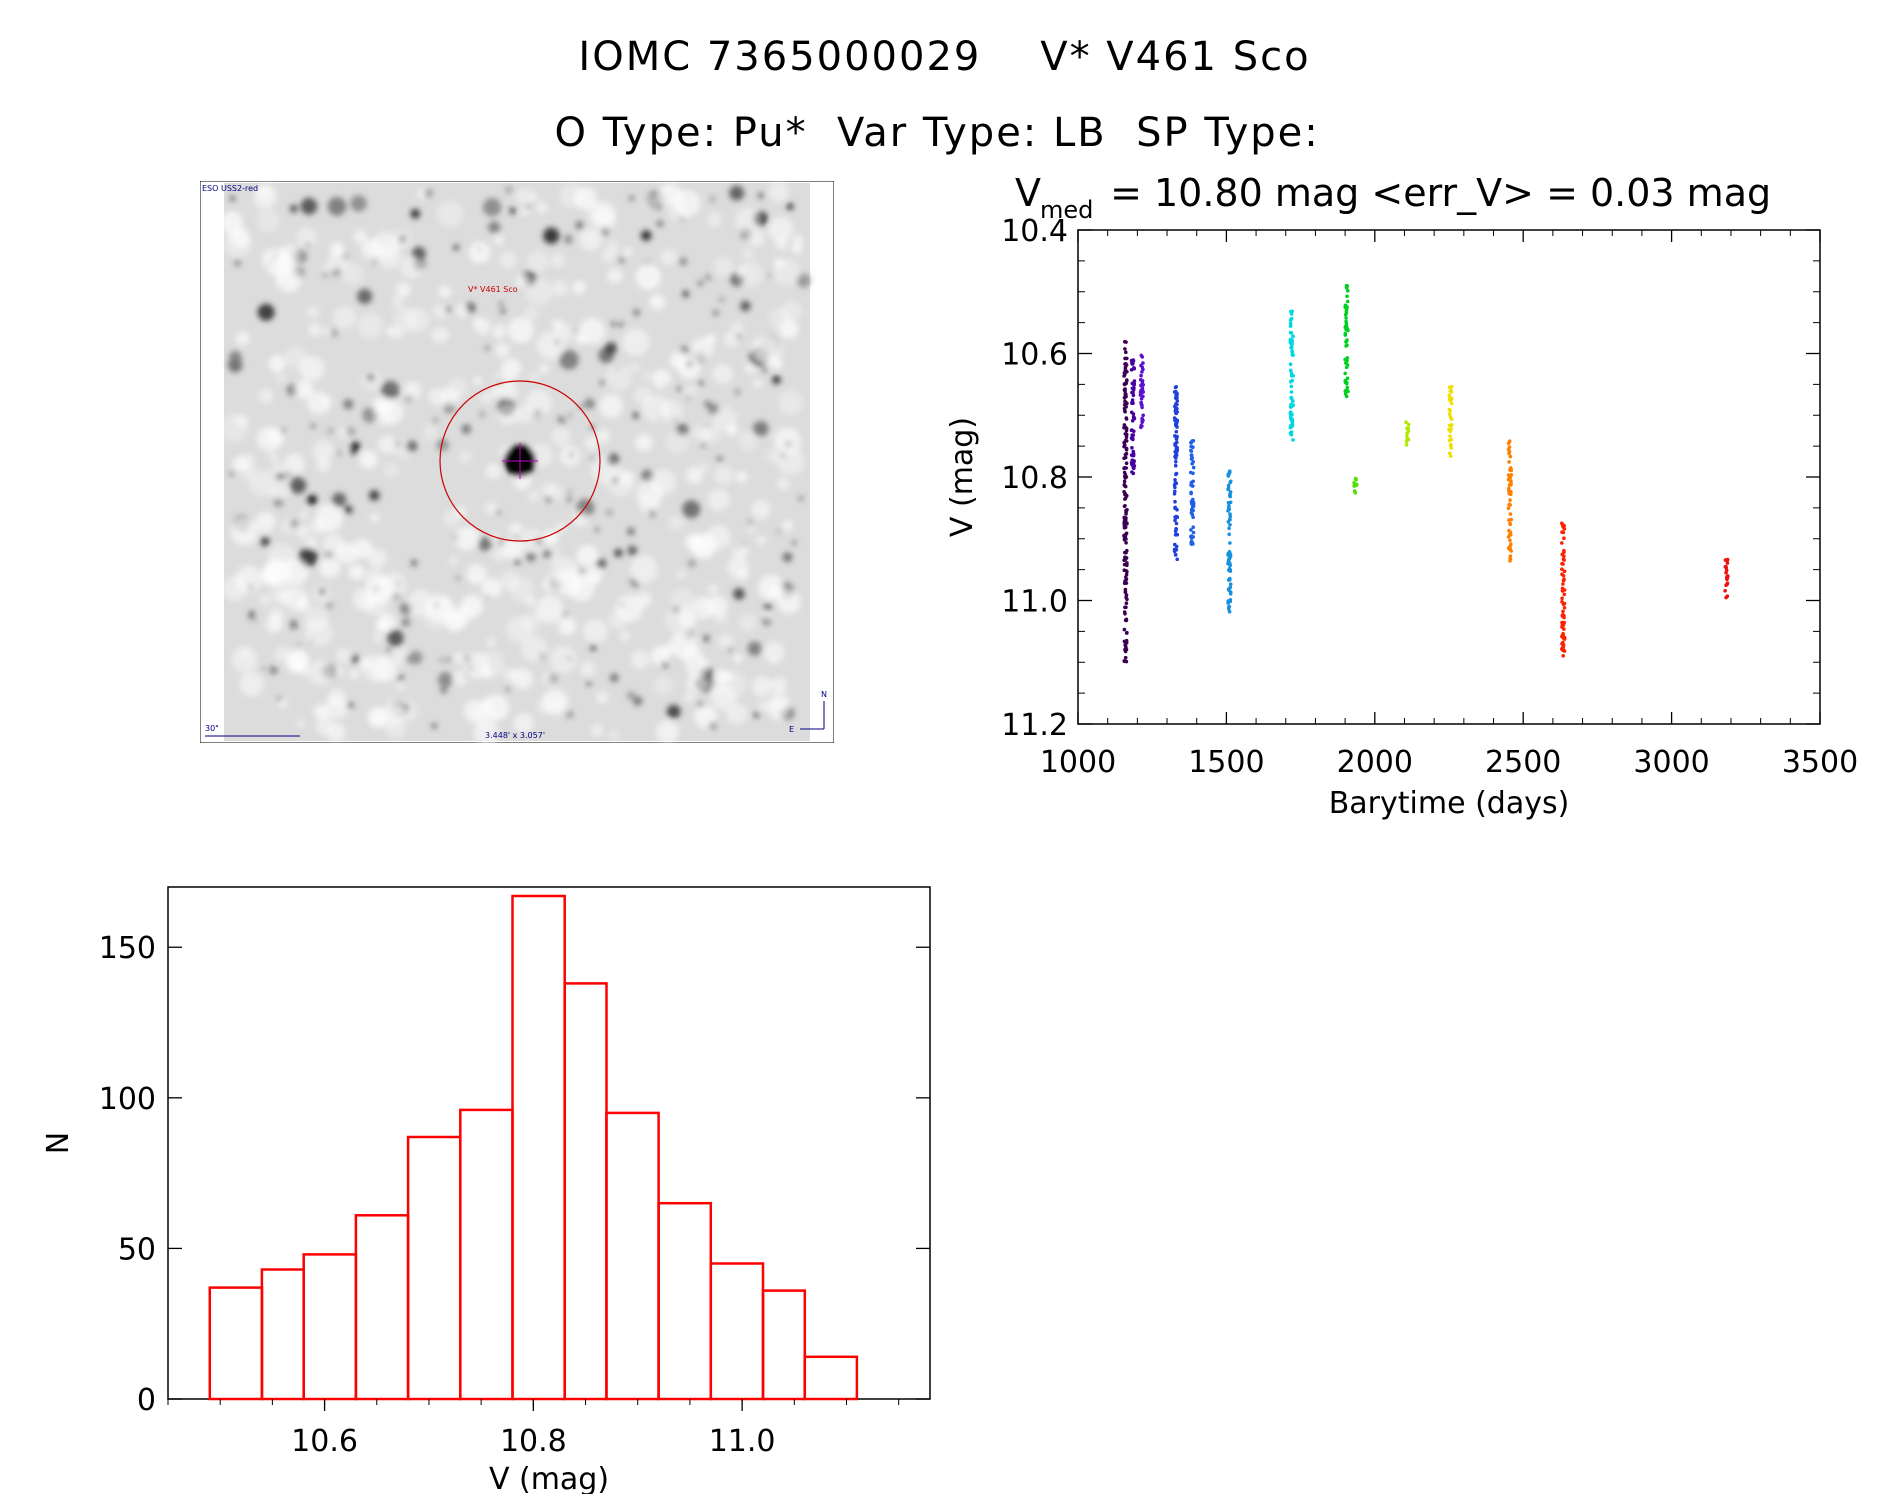  Describe the element at coordinates (230, 188) in the screenshot. I see `finder-survey-label: ESO USS2-red` at that location.